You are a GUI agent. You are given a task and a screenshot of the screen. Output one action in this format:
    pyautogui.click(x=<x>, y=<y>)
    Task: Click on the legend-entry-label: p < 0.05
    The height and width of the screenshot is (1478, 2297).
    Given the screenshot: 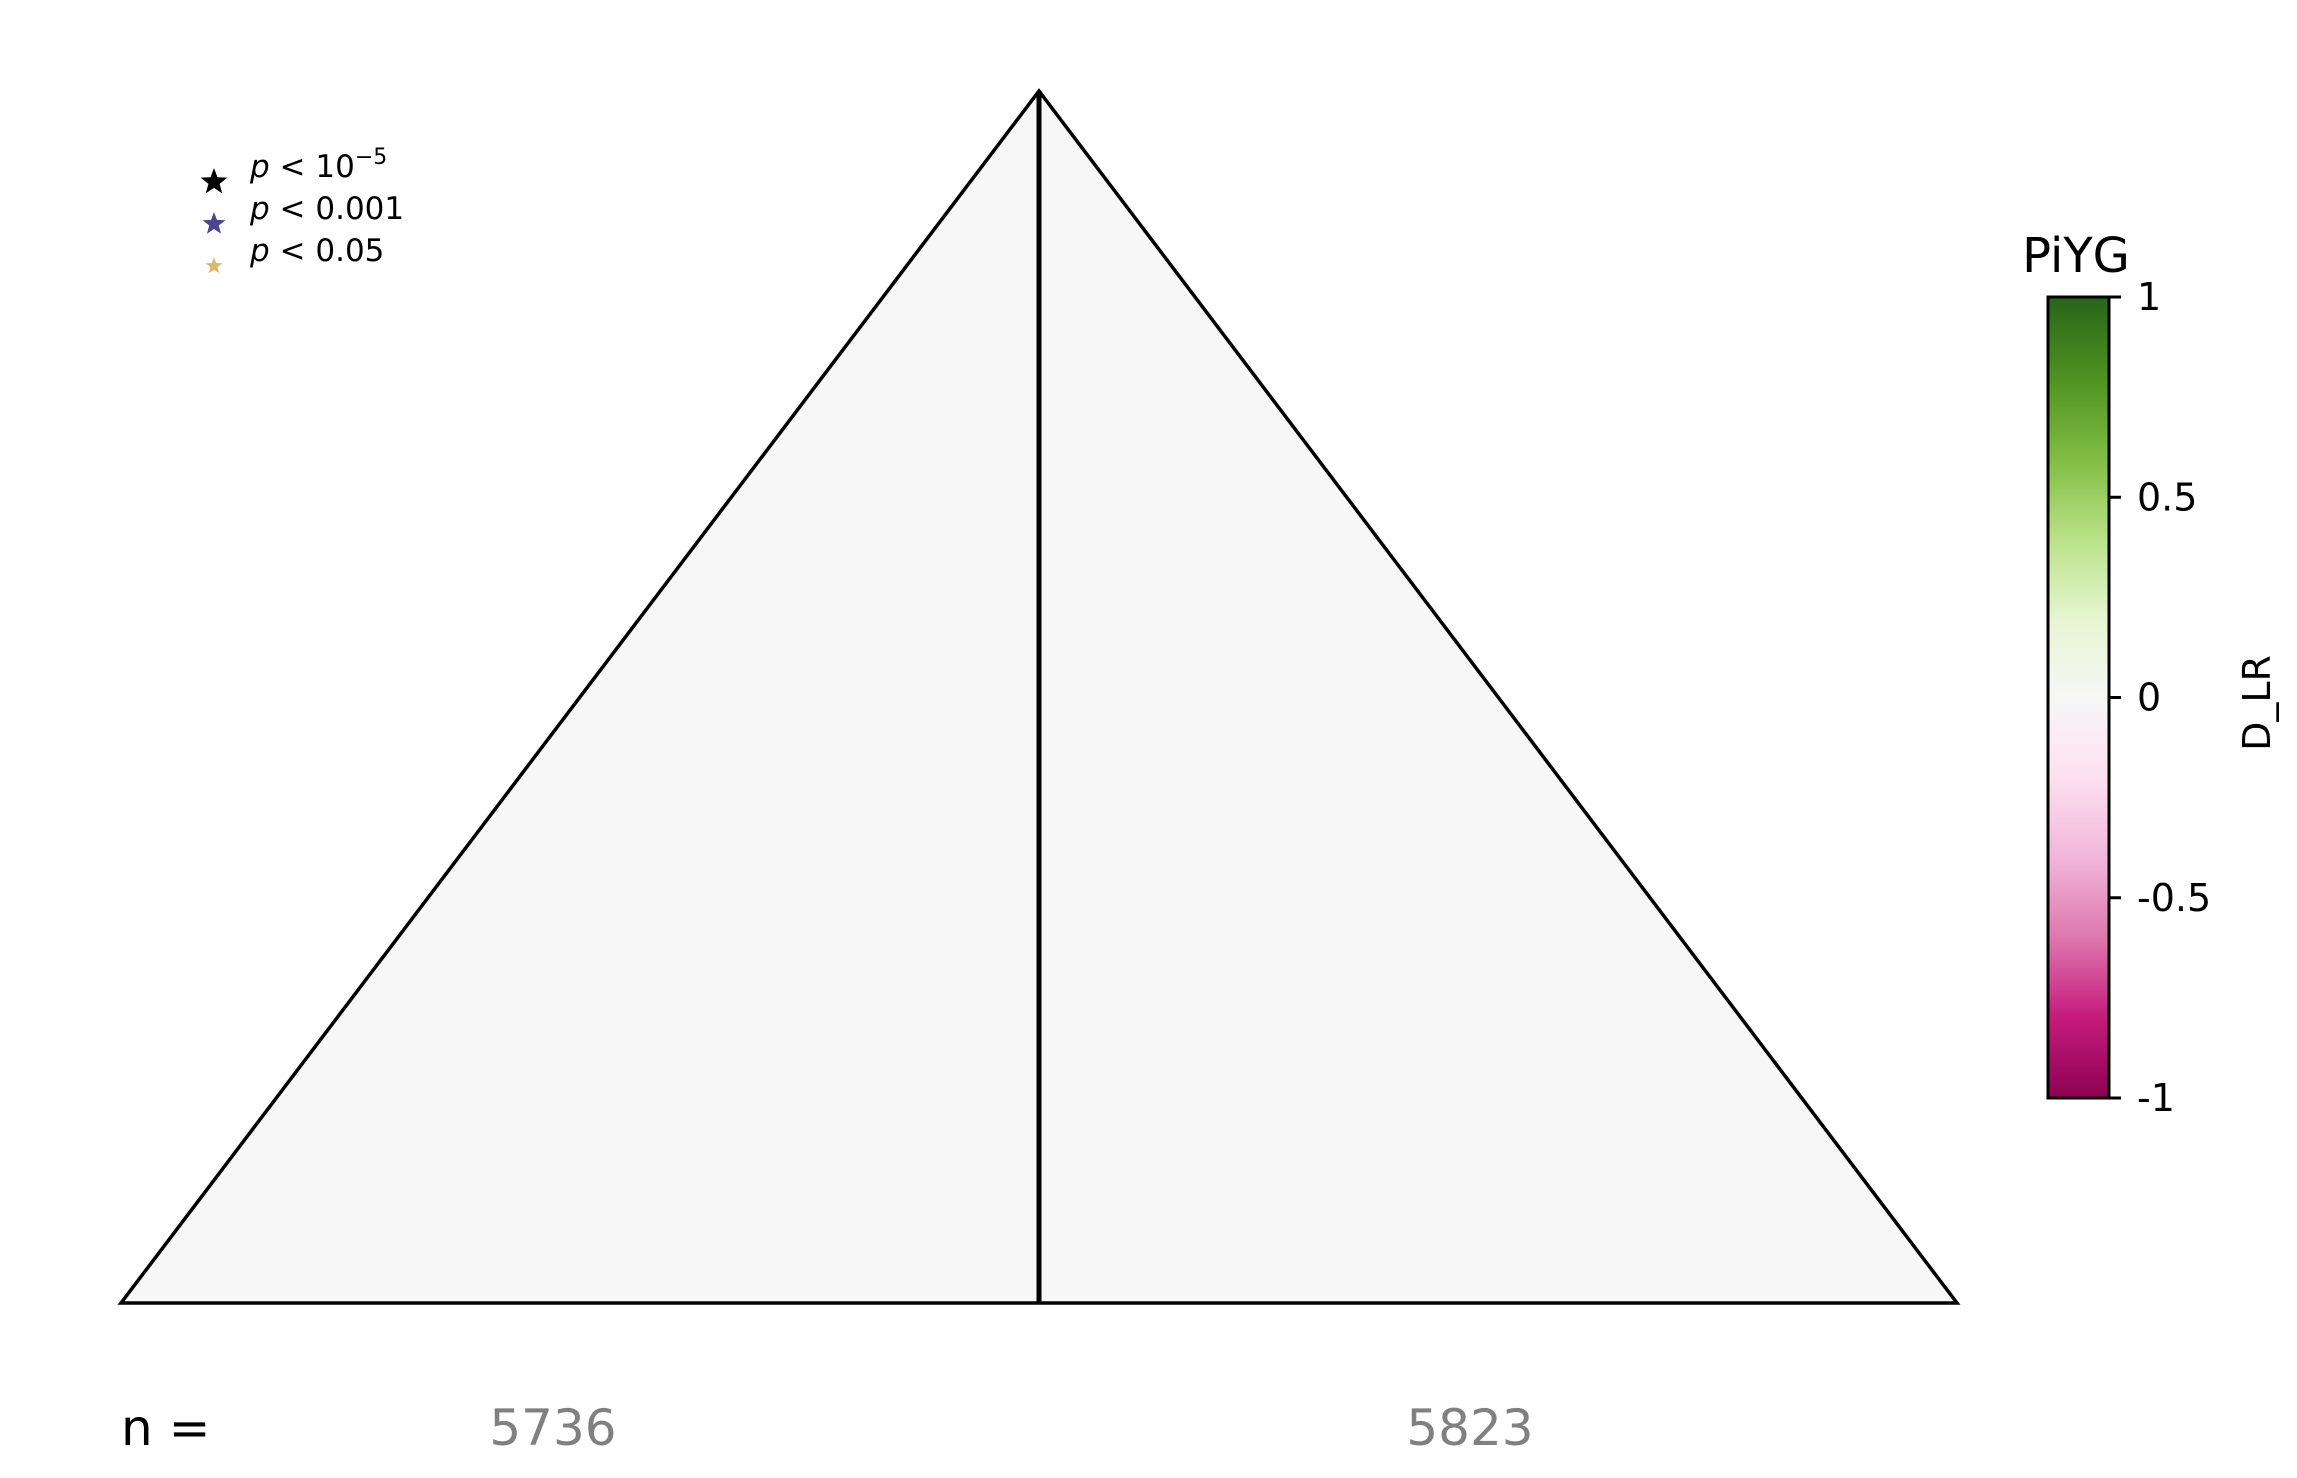 What is the action you would take?
    pyautogui.click(x=316, y=251)
    